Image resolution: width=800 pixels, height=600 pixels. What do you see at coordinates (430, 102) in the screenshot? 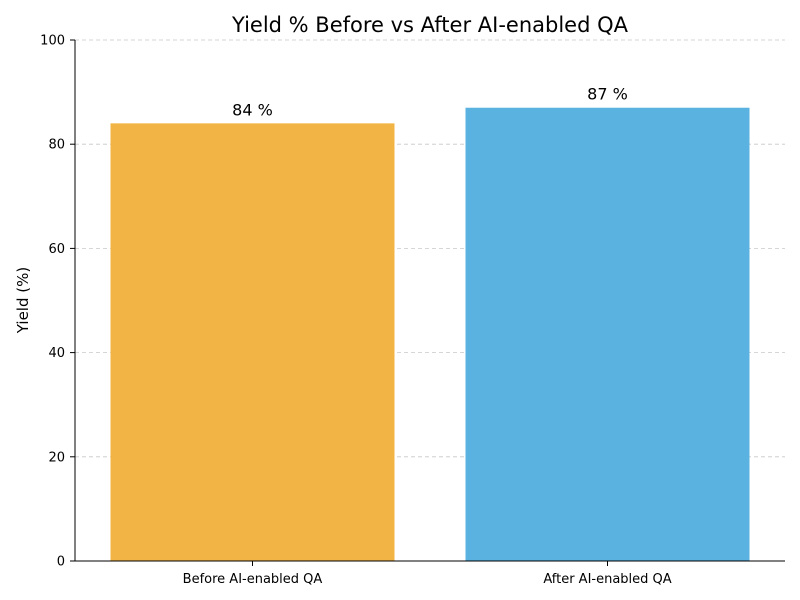
I see `data-labels: 84 % 87 %` at bounding box center [430, 102].